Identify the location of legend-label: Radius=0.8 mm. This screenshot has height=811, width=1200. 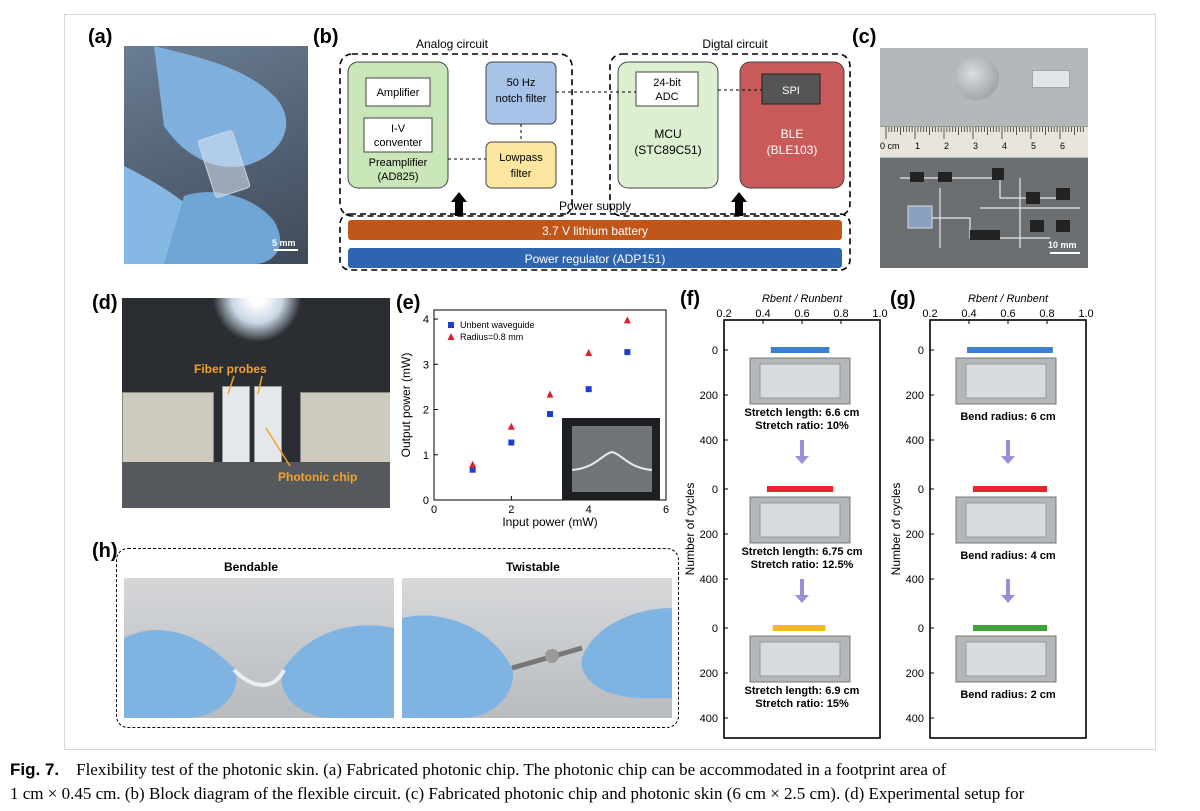
(491, 337).